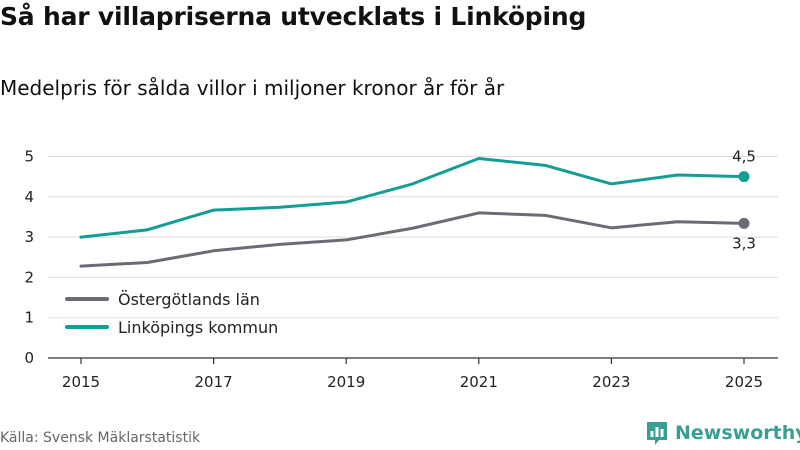 Image resolution: width=800 pixels, height=450 pixels. What do you see at coordinates (189, 299) in the screenshot?
I see `legend-label: Östergötlands län` at bounding box center [189, 299].